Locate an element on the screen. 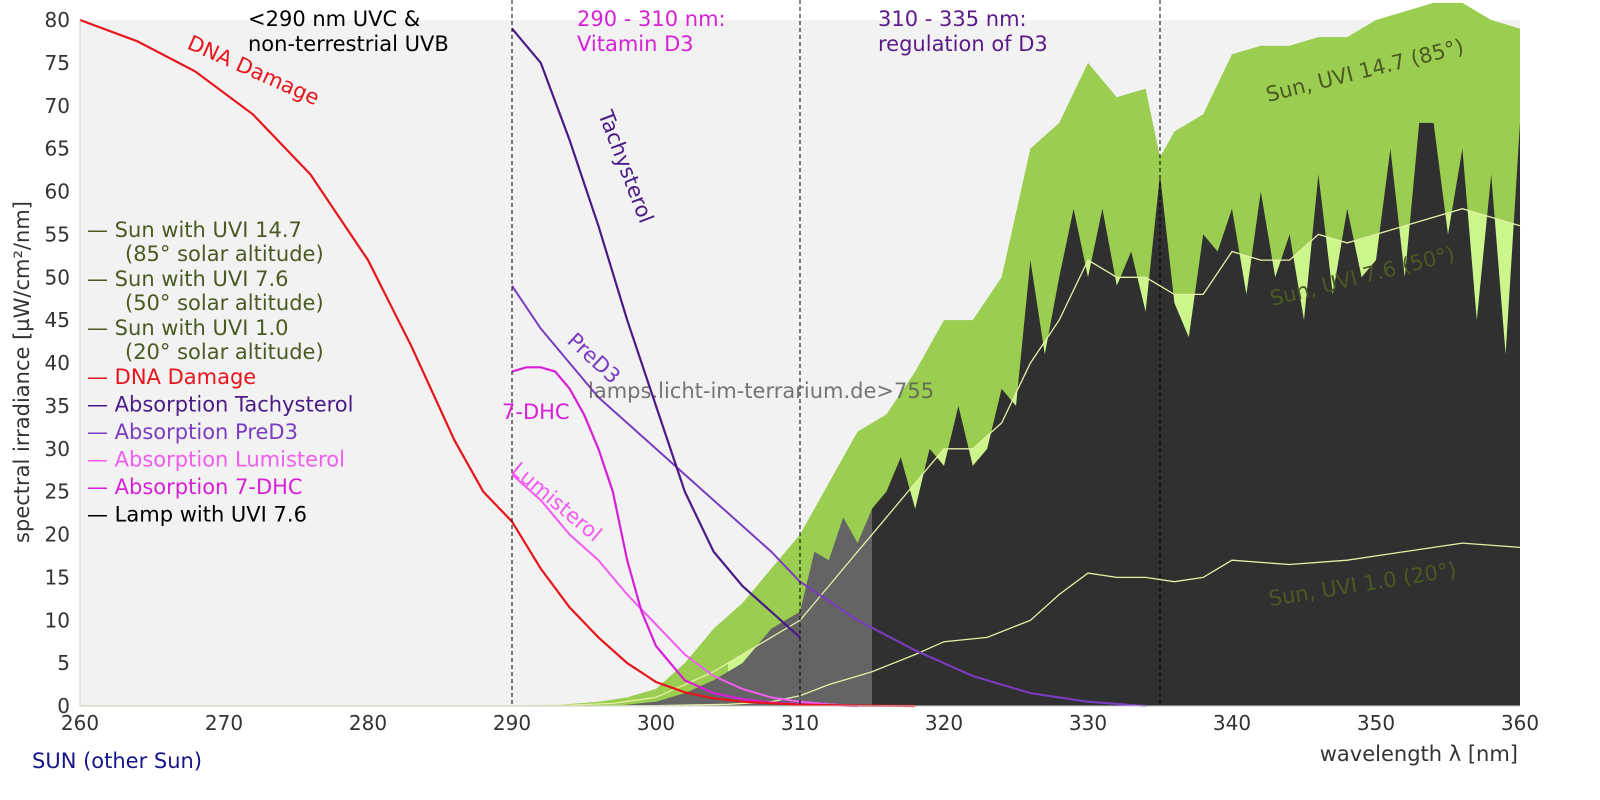 The image size is (1600, 800). y-tick-label: 45 is located at coordinates (57, 320).